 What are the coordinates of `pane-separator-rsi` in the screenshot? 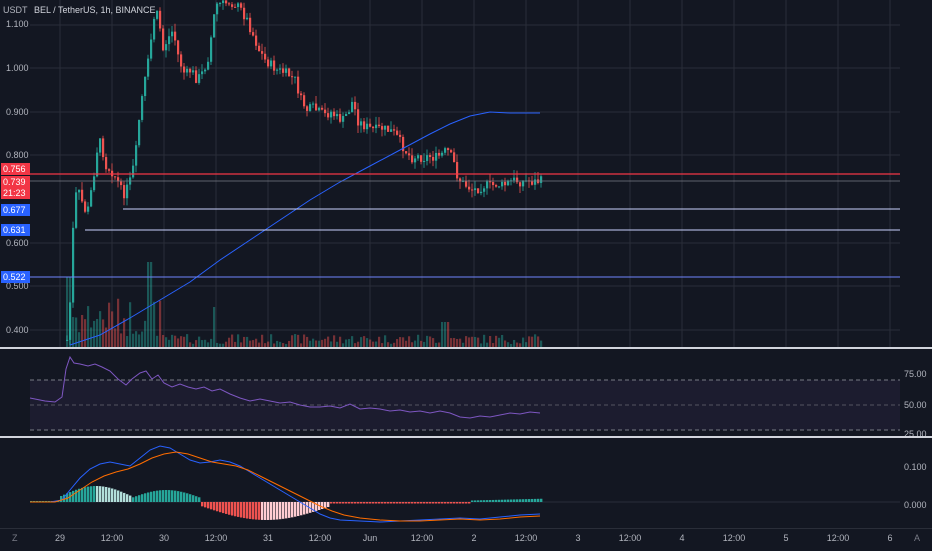 It's located at (466, 348).